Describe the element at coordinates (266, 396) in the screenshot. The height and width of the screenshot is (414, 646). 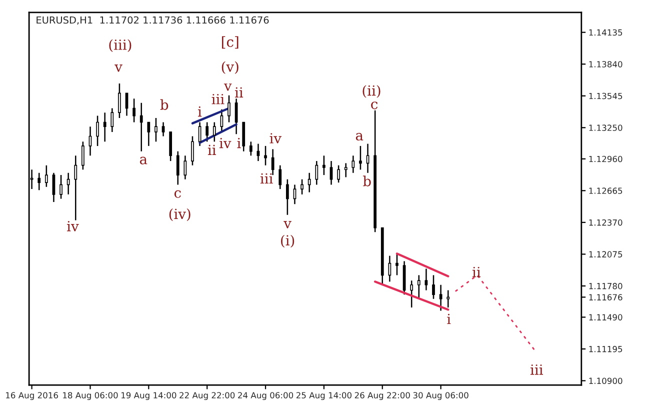
I see `x-tick-label: 24 Aug 06:00` at that location.